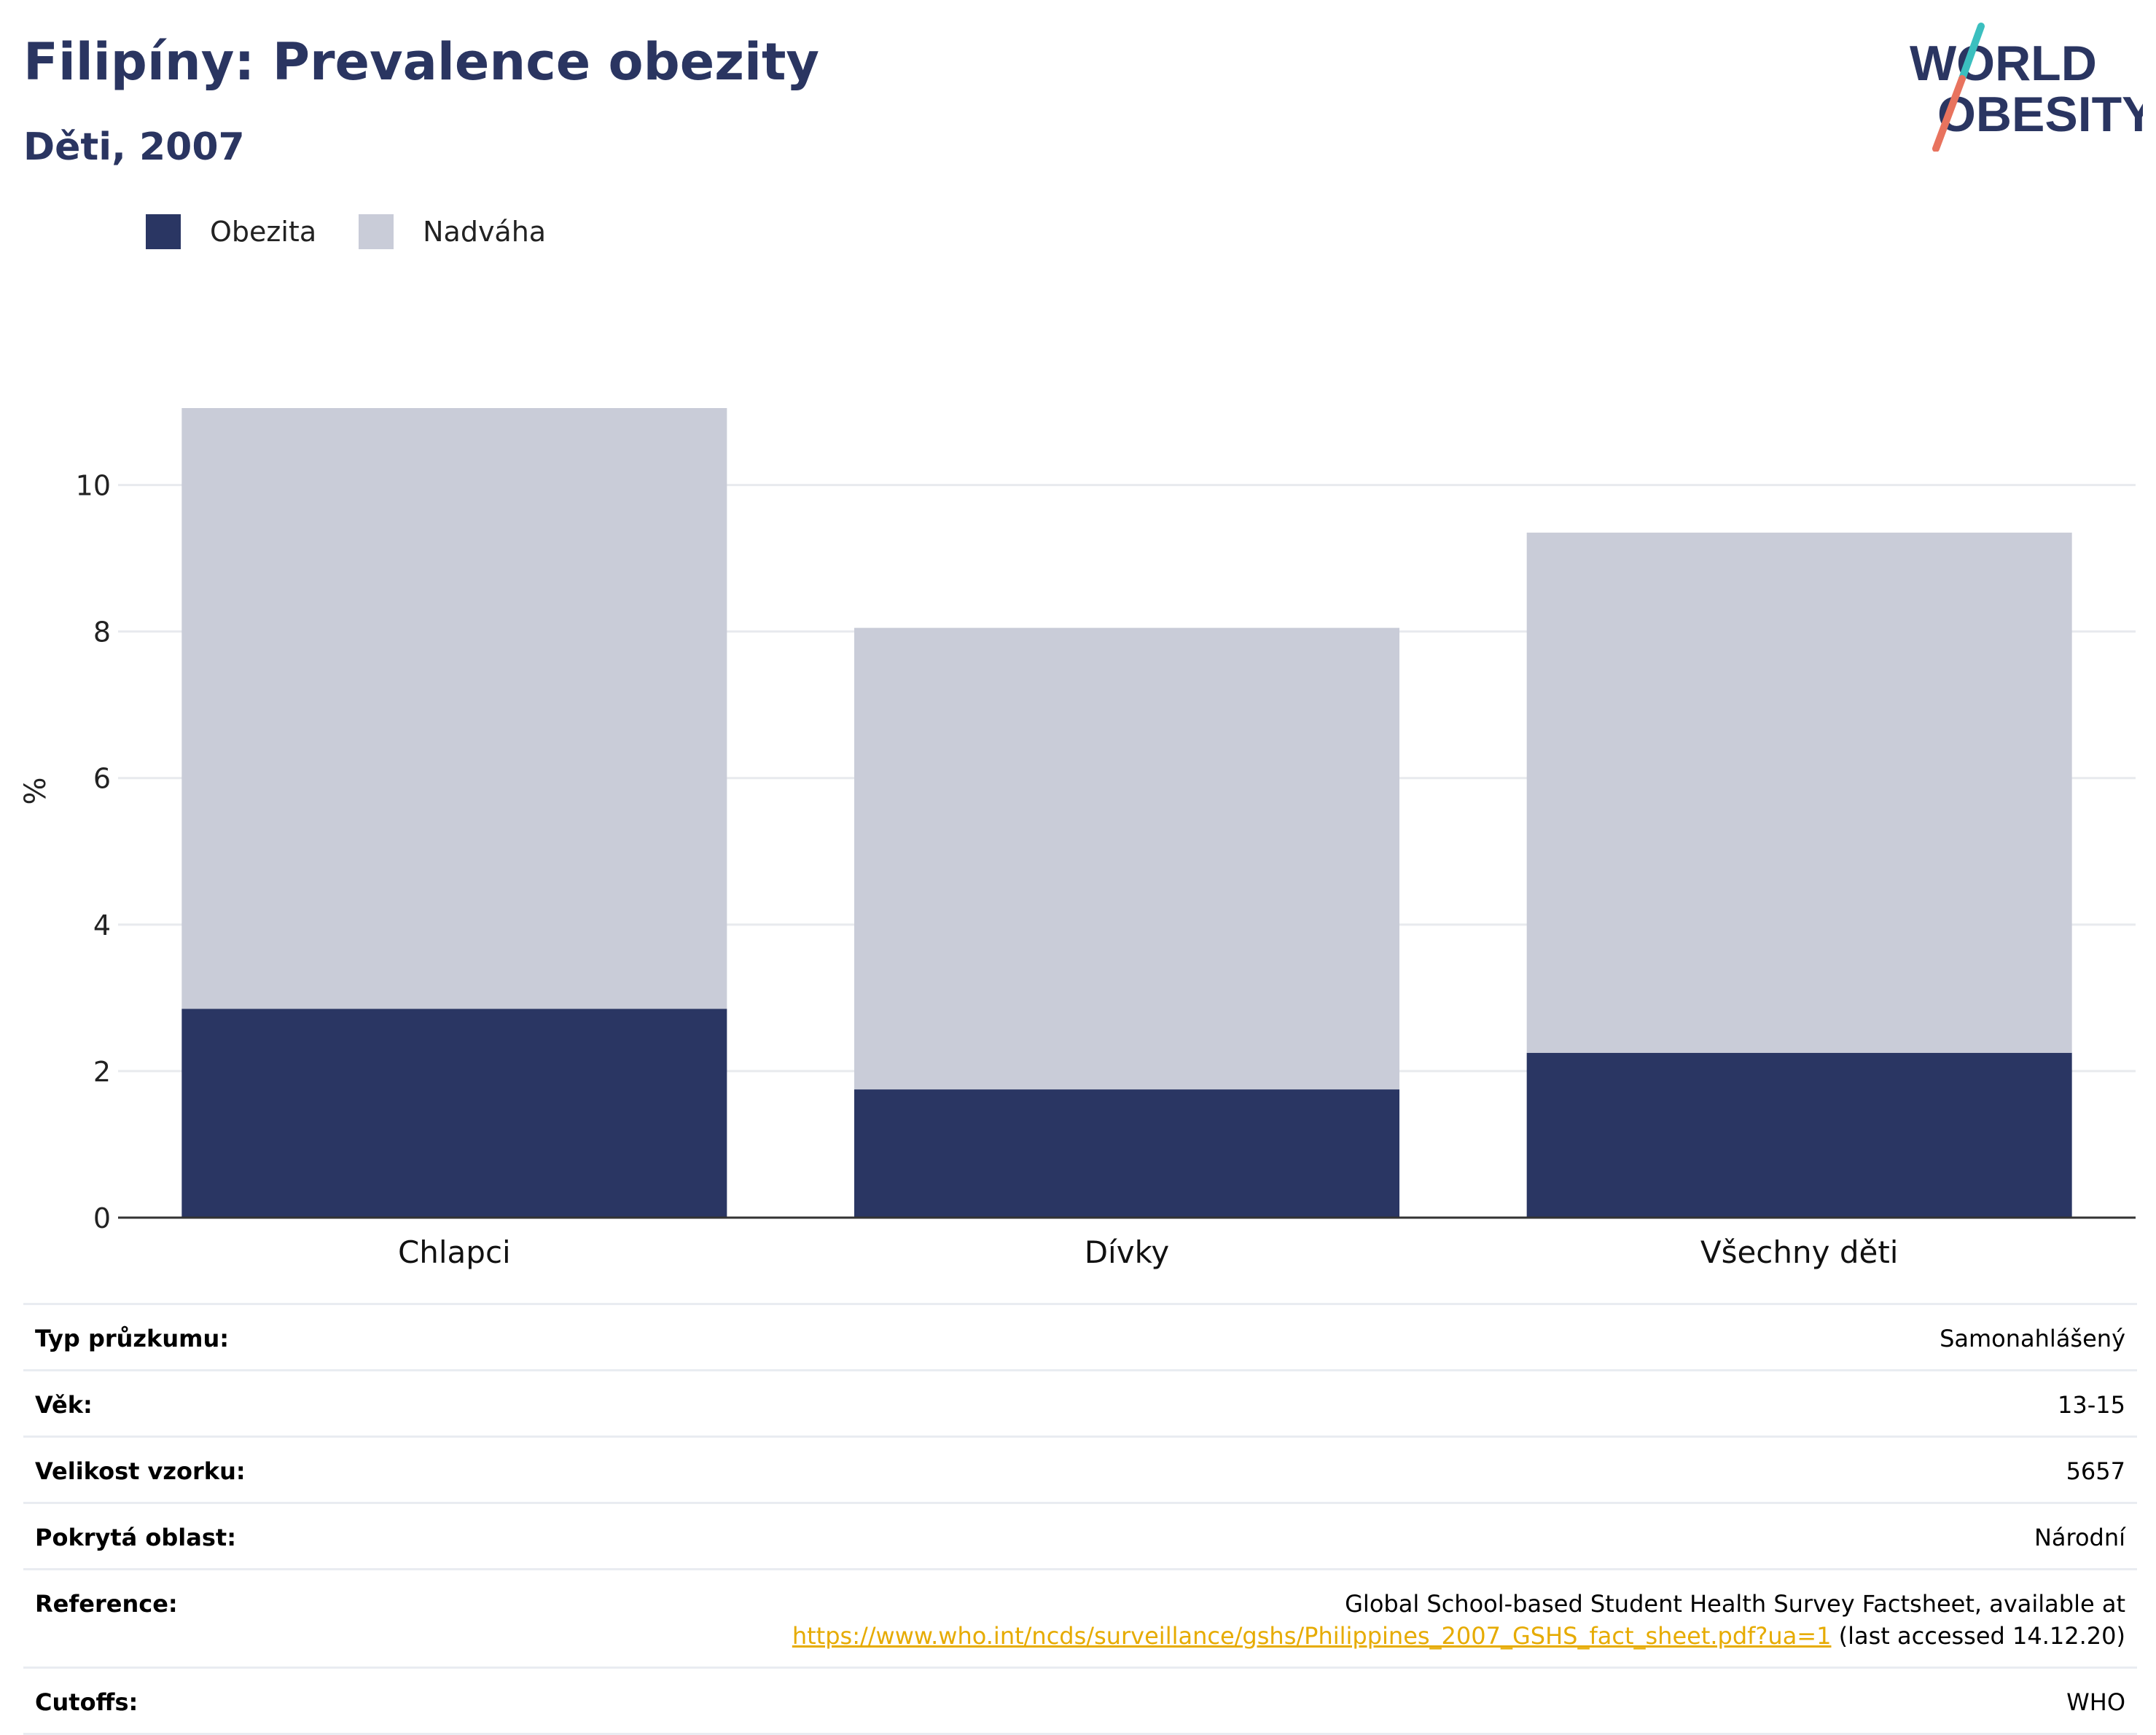 The image size is (2156, 1735). Describe the element at coordinates (1080, 1404) in the screenshot. I see `info-row-age: Věk: 13-15` at that location.